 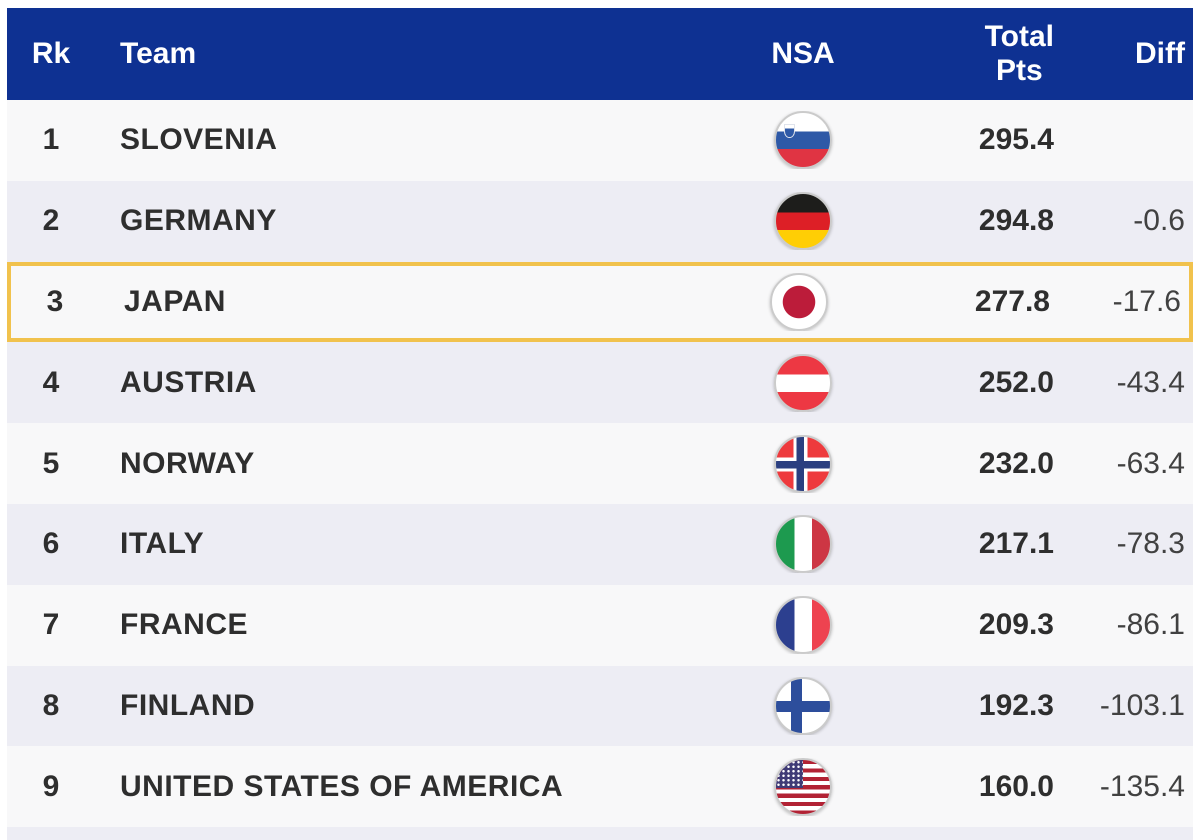 I want to click on table-row: 7 FRANCE 209.3 -86.1, so click(x=600, y=625).